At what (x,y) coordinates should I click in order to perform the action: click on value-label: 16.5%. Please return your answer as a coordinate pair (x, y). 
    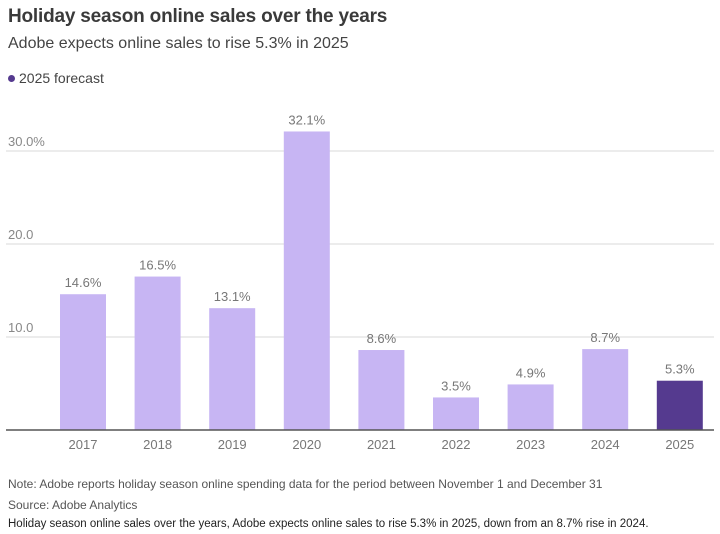
    Looking at the image, I should click on (157, 265).